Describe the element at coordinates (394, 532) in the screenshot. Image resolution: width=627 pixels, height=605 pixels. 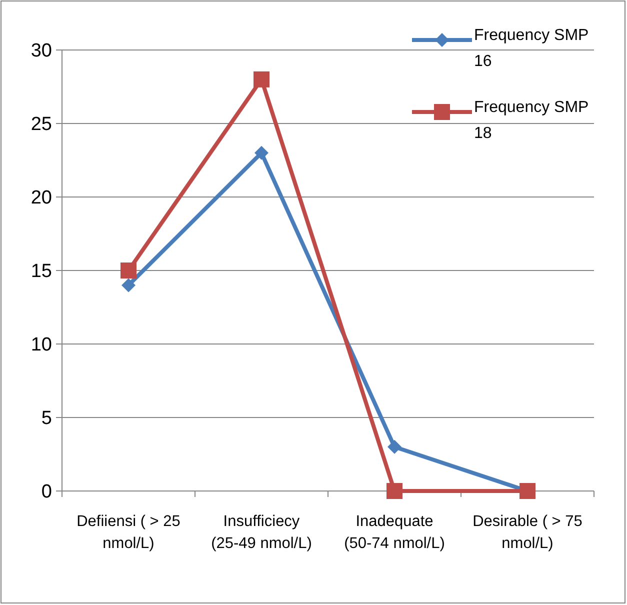
I see `x-tick-label: Inadequate (50-74 nmol/L)` at that location.